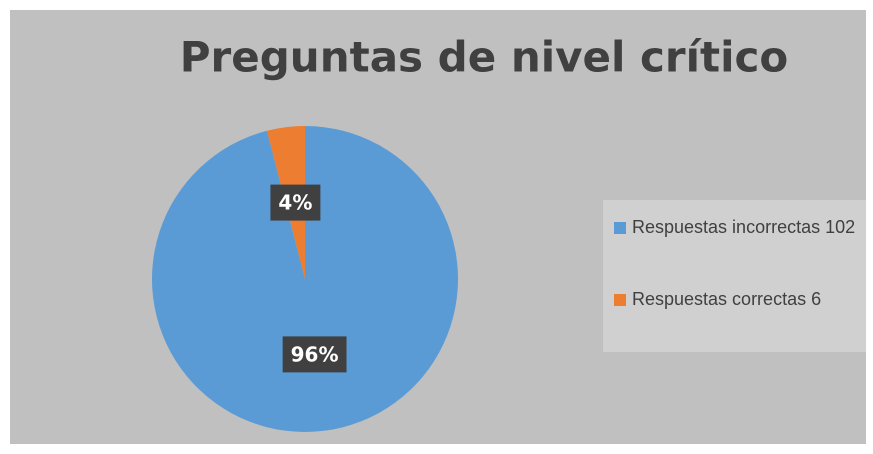 This screenshot has height=454, width=873. I want to click on chart-title: Preguntas de nivel crítico, so click(484, 57).